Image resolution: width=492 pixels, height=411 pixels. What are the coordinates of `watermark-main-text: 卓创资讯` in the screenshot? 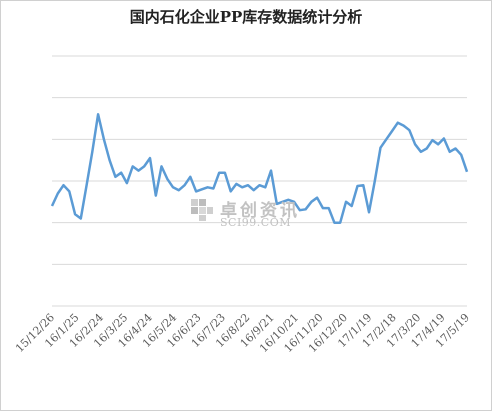 It's located at (260, 211).